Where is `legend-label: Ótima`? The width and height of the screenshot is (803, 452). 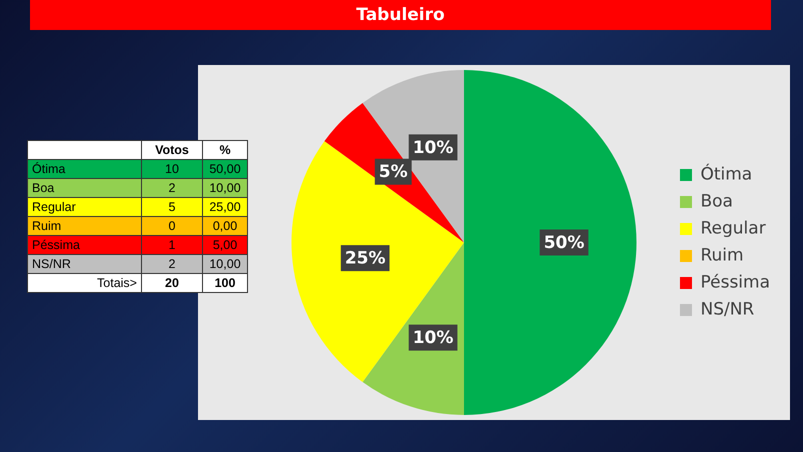 legend-label: Ótima is located at coordinates (726, 173).